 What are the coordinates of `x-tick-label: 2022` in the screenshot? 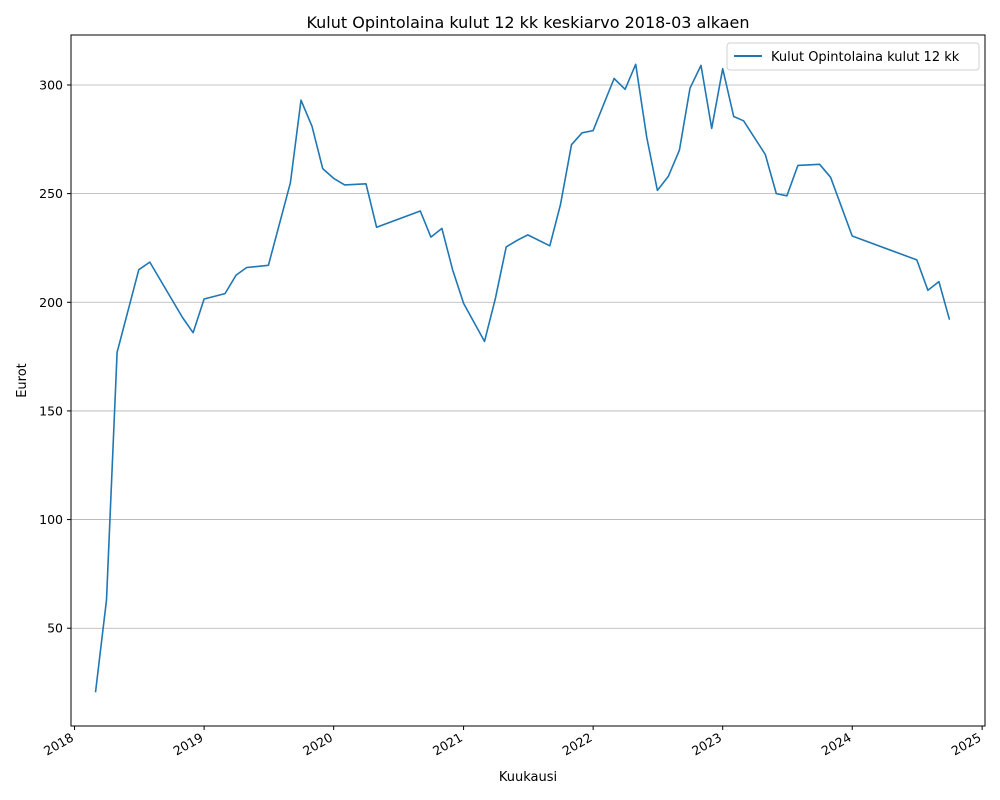 It's located at (577, 744).